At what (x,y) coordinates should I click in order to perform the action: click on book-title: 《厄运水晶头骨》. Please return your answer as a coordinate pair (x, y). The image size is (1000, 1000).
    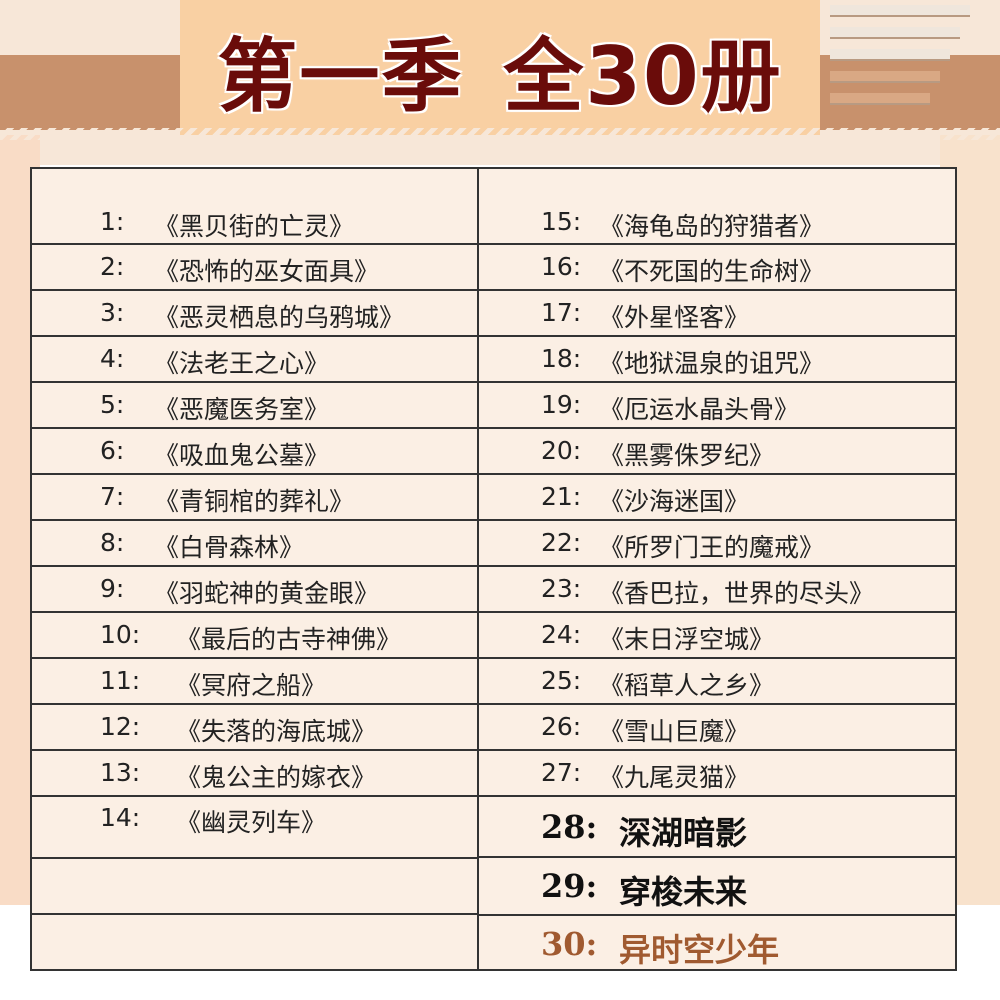
    Looking at the image, I should click on (699, 409).